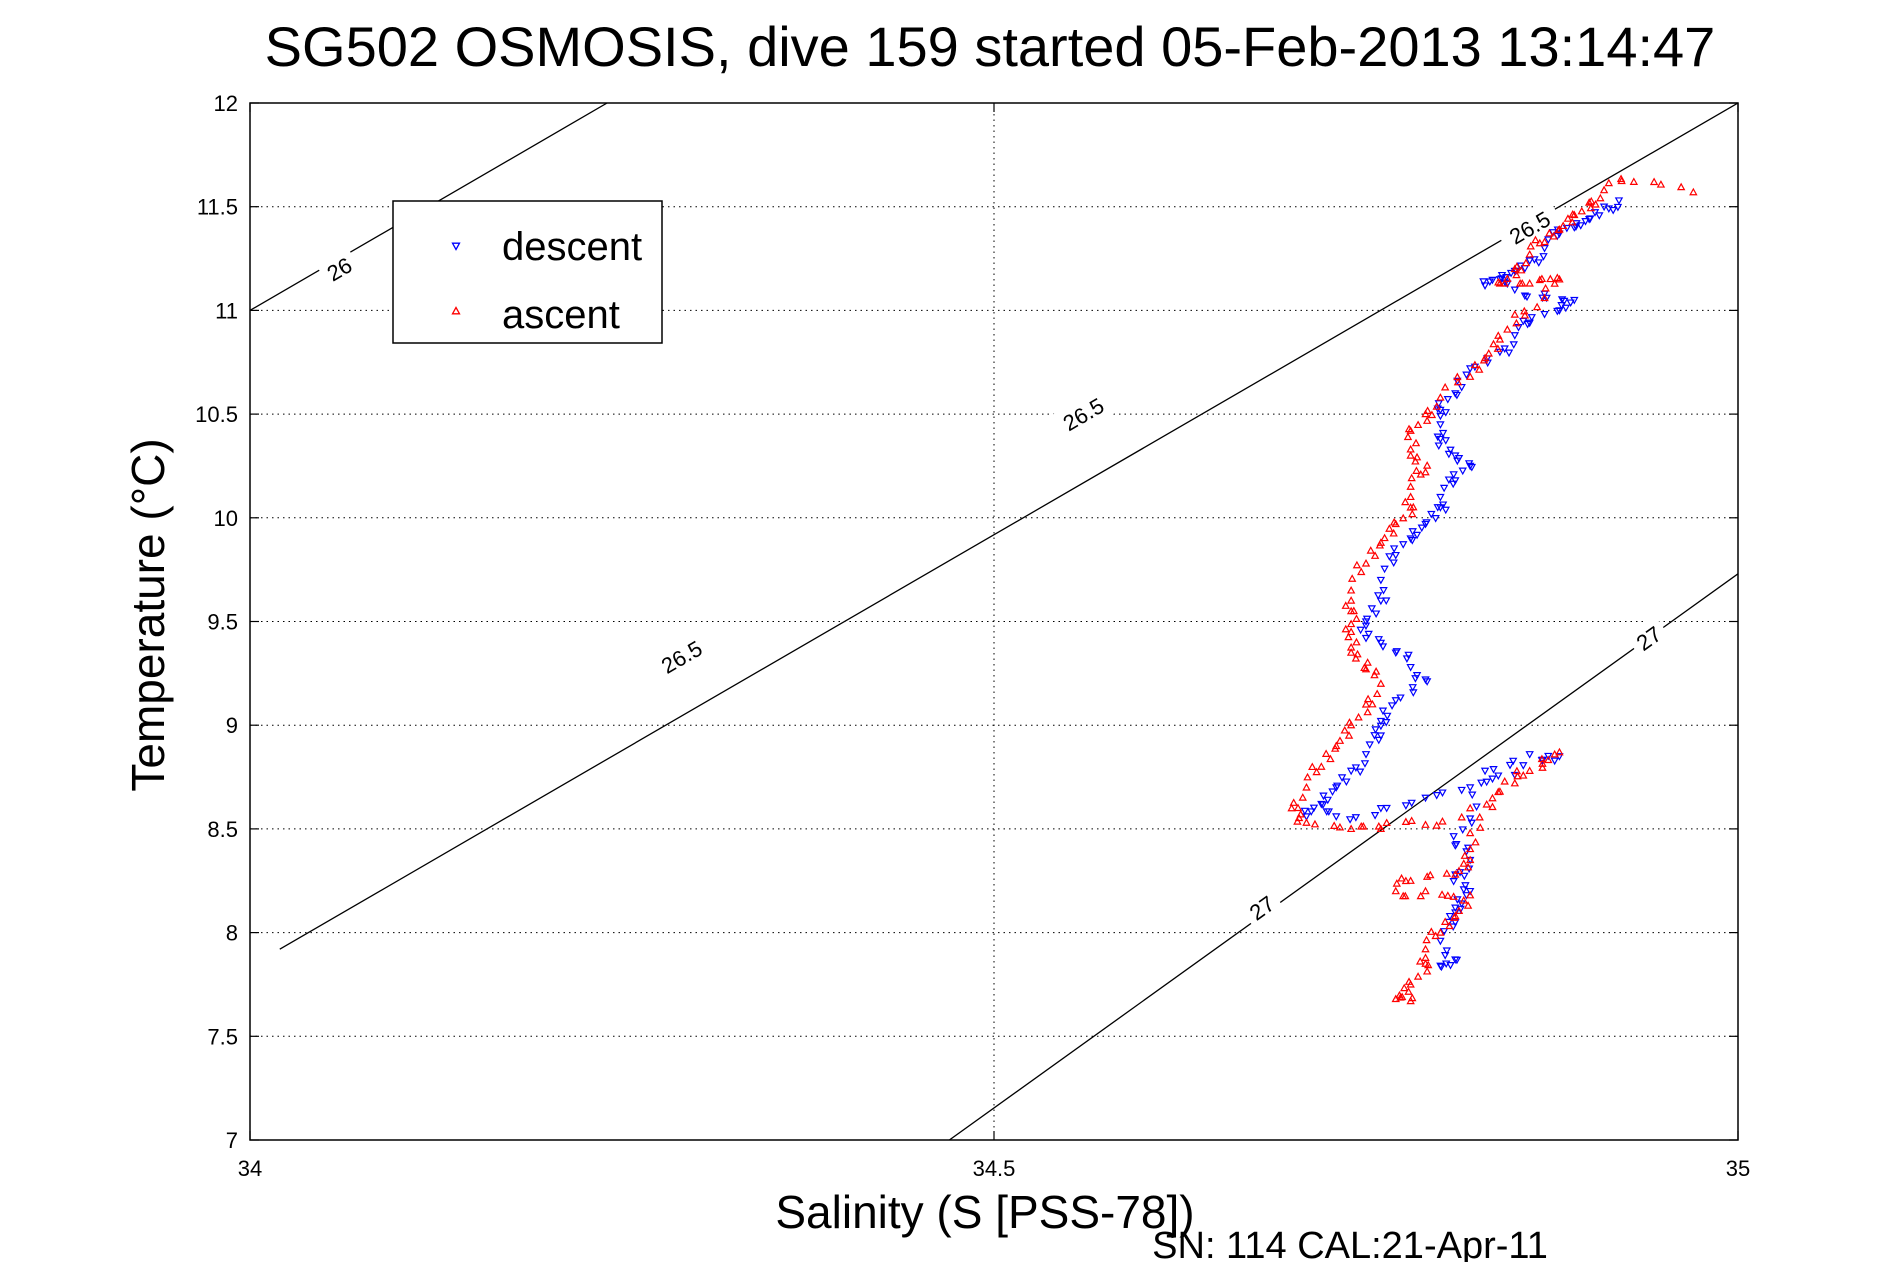  Describe the element at coordinates (250, 1168) in the screenshot. I see `x-tick-label: 34` at that location.